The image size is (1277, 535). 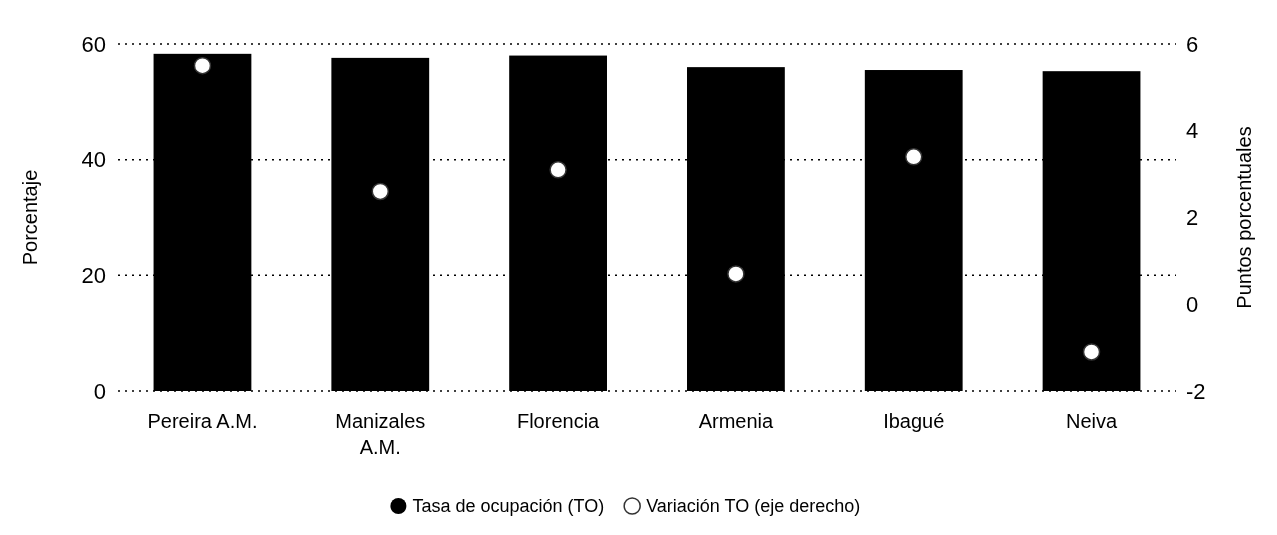 What do you see at coordinates (508, 506) in the screenshot?
I see `legend-label: Tasa de ocupación (TO)` at bounding box center [508, 506].